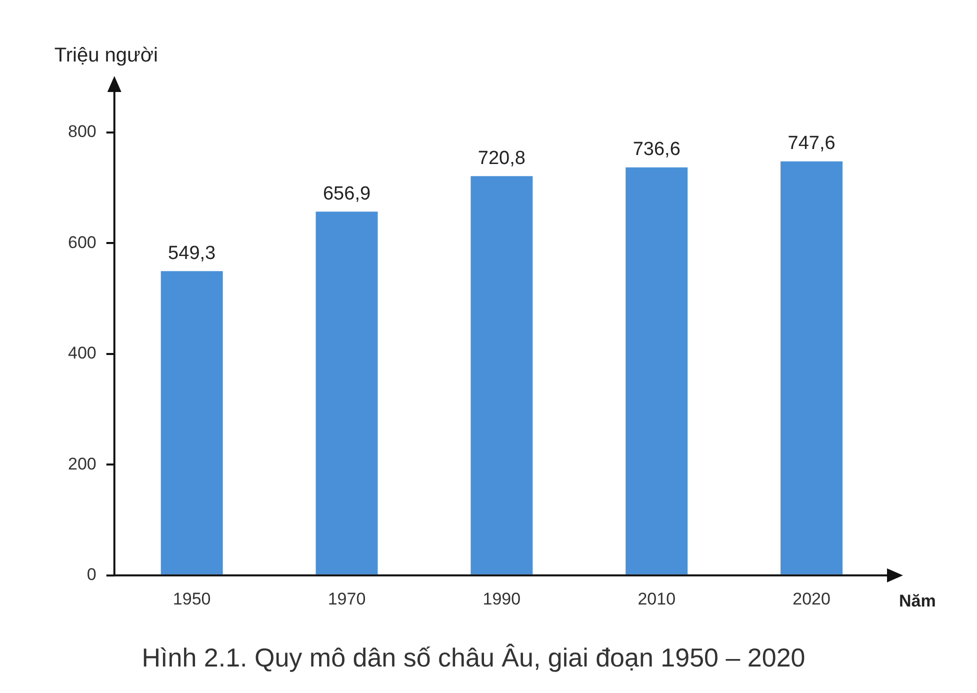 The image size is (977, 693). I want to click on x-tick-label: 1970, so click(347, 598).